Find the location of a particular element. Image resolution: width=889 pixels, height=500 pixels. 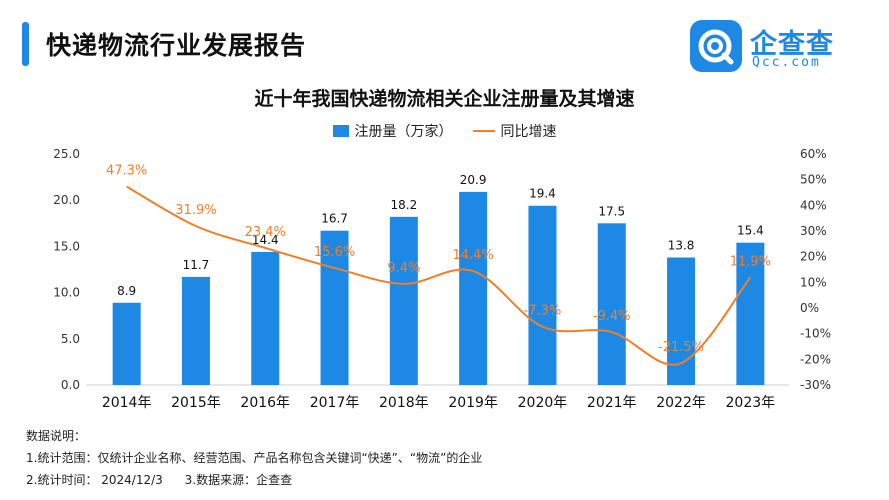

y-left-tick-label: 10.0 is located at coordinates (66, 293).